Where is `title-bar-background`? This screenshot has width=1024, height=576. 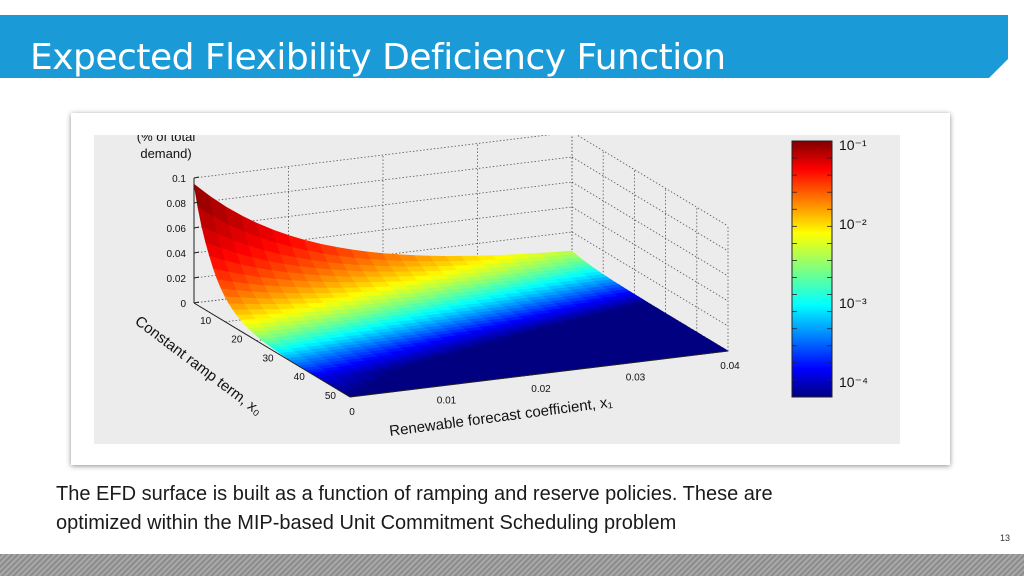
title-bar-background is located at coordinates (504, 46).